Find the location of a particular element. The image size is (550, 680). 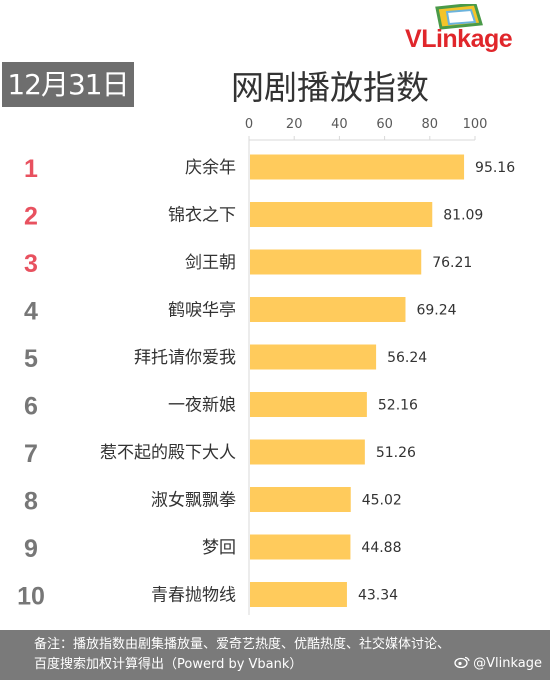

x-tick-label: 0 is located at coordinates (249, 124).